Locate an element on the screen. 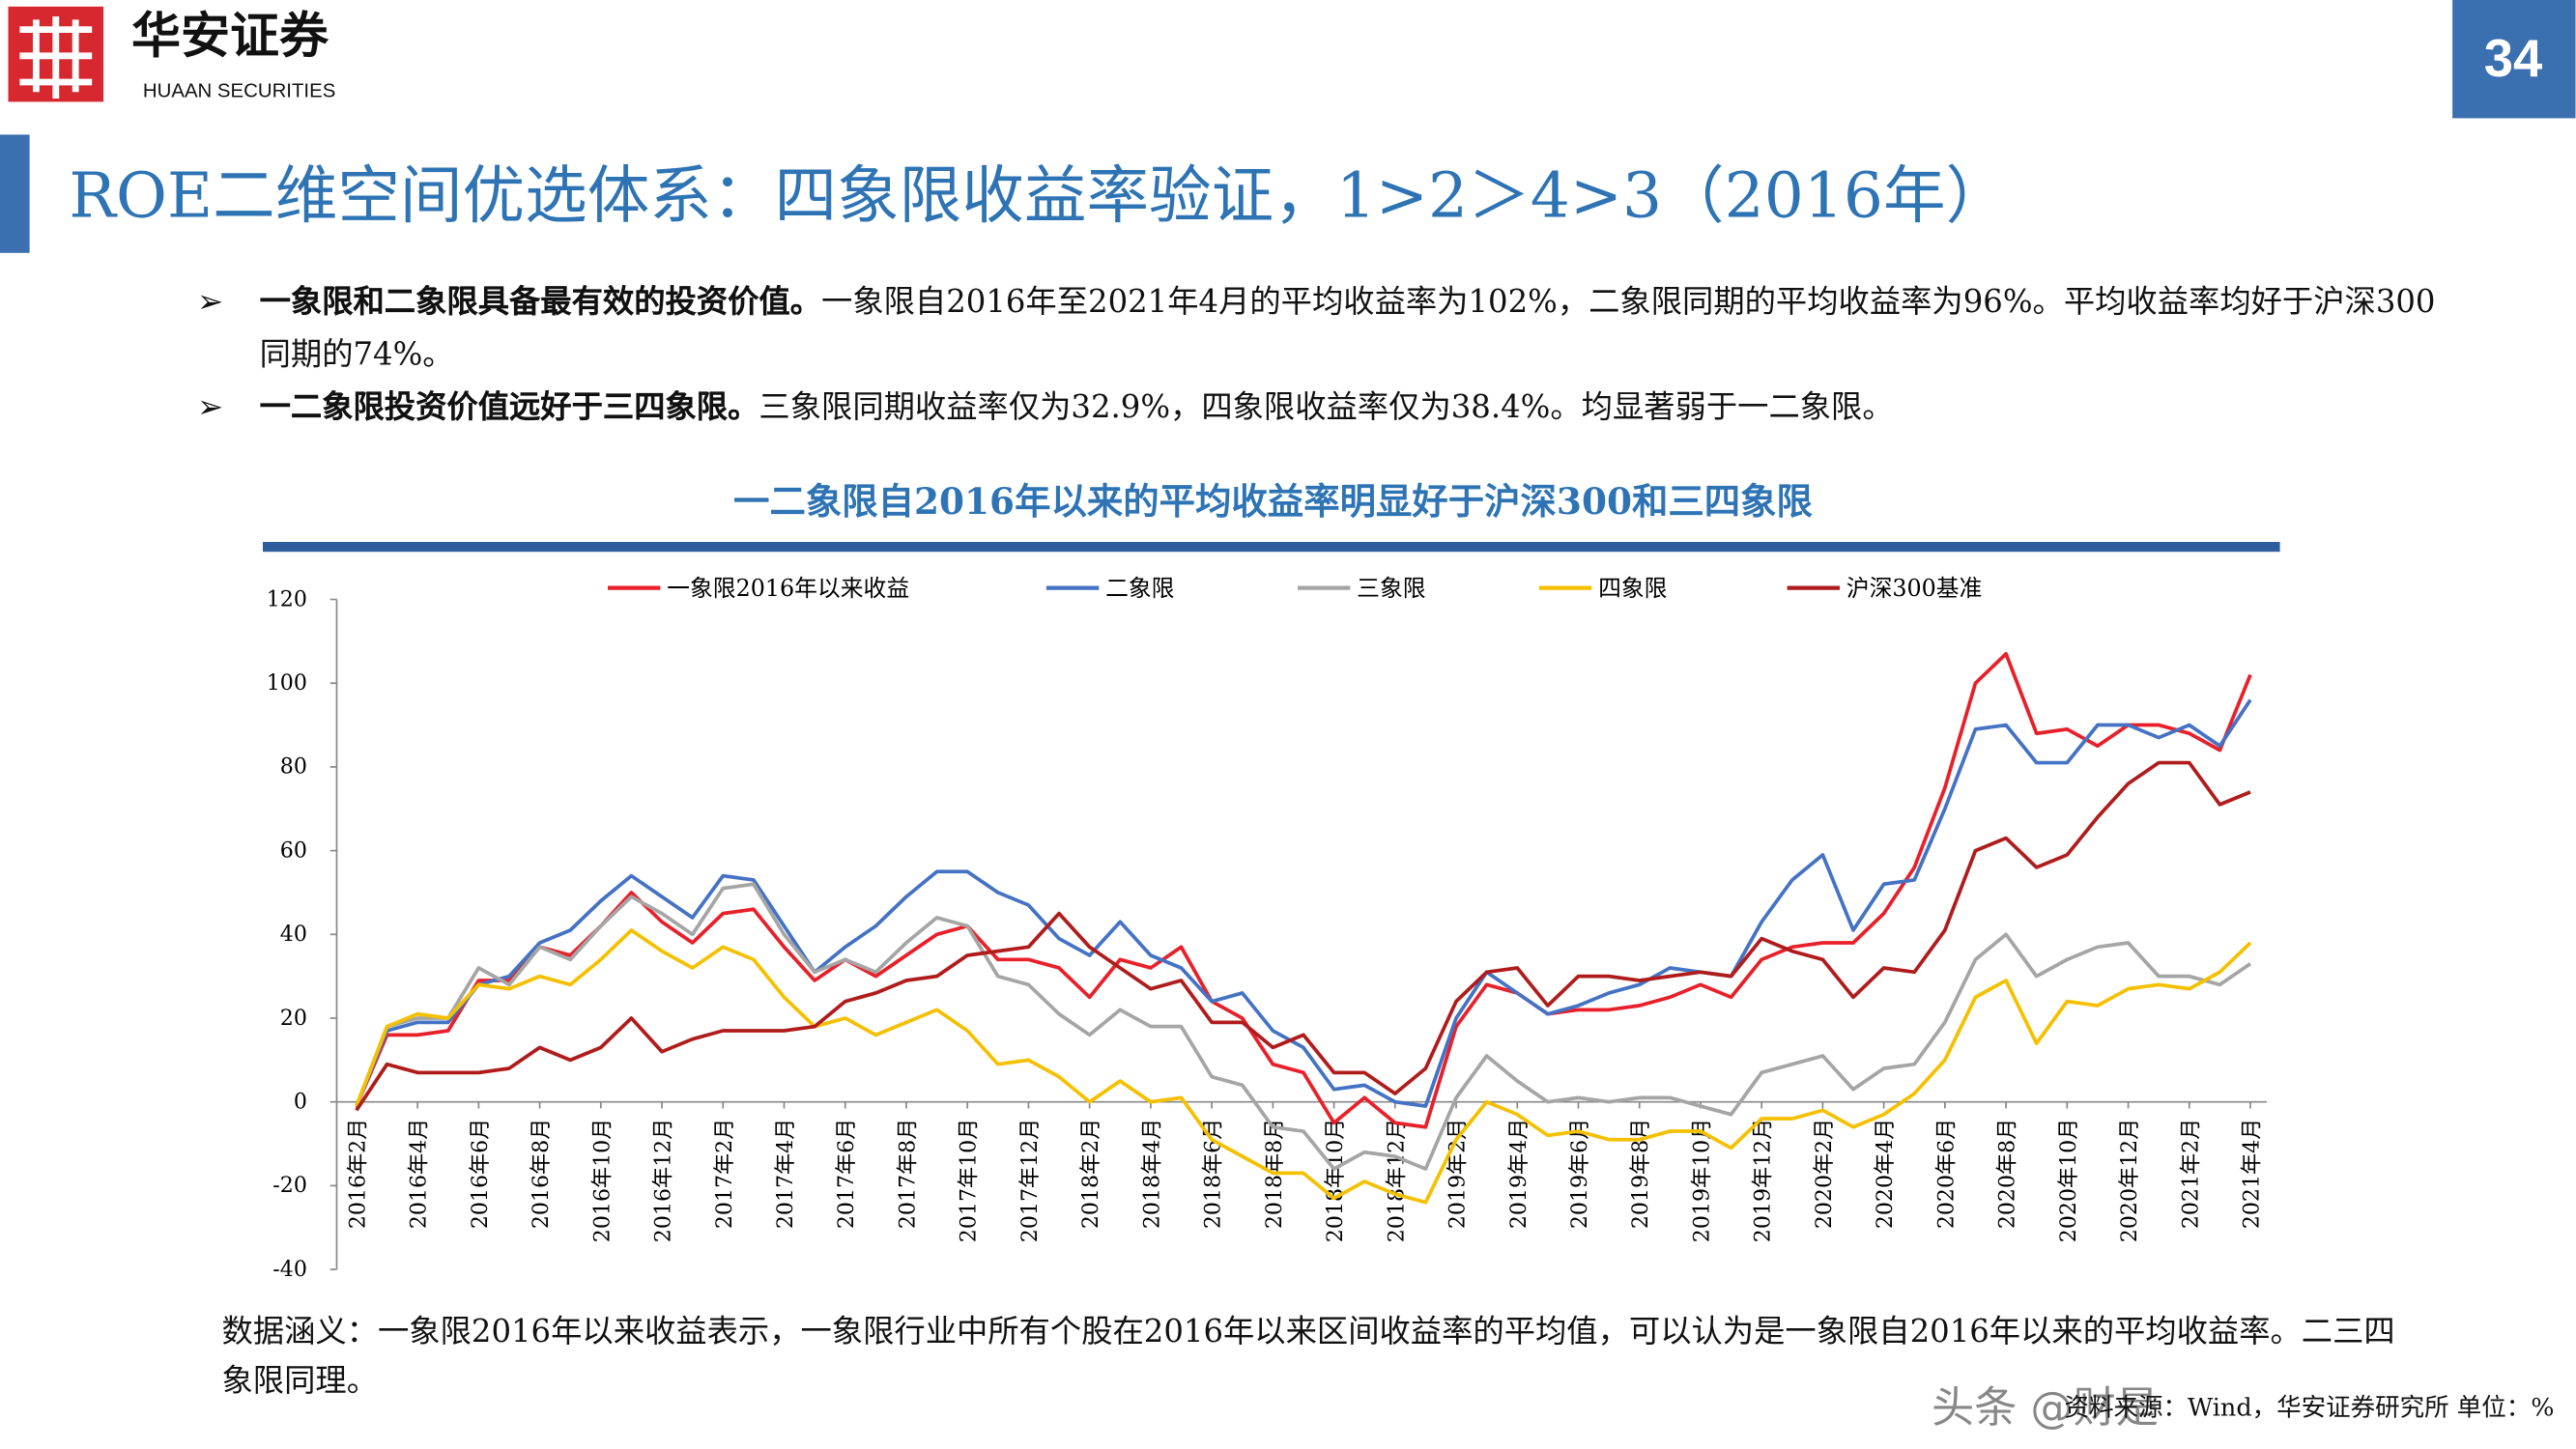 This screenshot has height=1449, width=2576. x-tick-label: 2021年4月 is located at coordinates (2253, 1174).